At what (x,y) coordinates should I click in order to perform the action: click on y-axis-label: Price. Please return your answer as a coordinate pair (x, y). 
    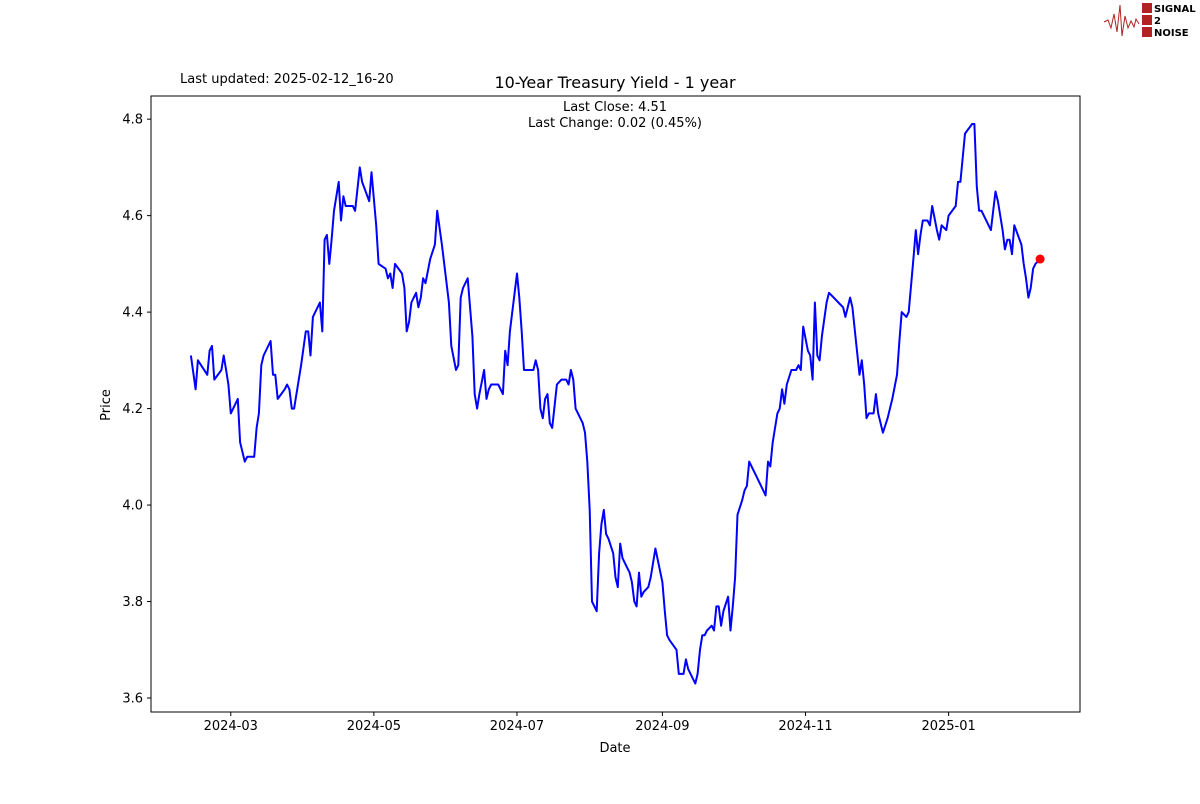
    Looking at the image, I should click on (106, 405).